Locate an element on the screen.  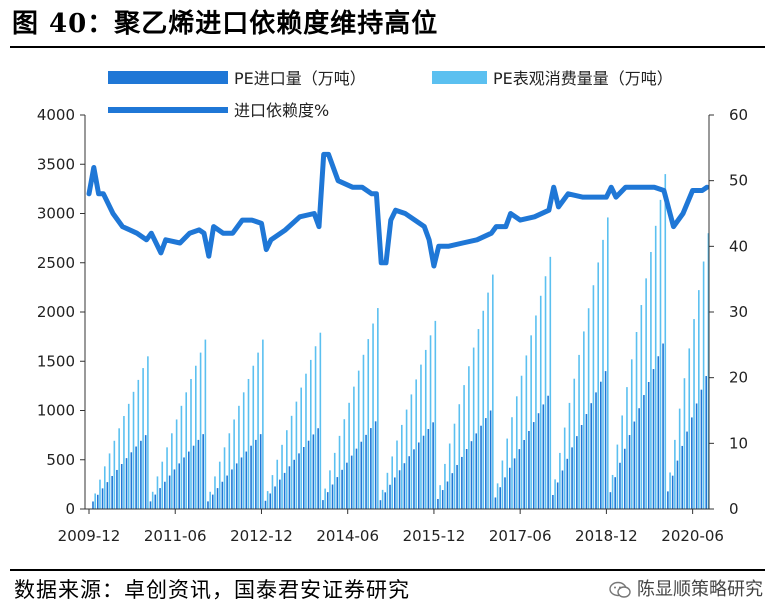
y-left-tick-label: 4000 is located at coordinates (56, 115).